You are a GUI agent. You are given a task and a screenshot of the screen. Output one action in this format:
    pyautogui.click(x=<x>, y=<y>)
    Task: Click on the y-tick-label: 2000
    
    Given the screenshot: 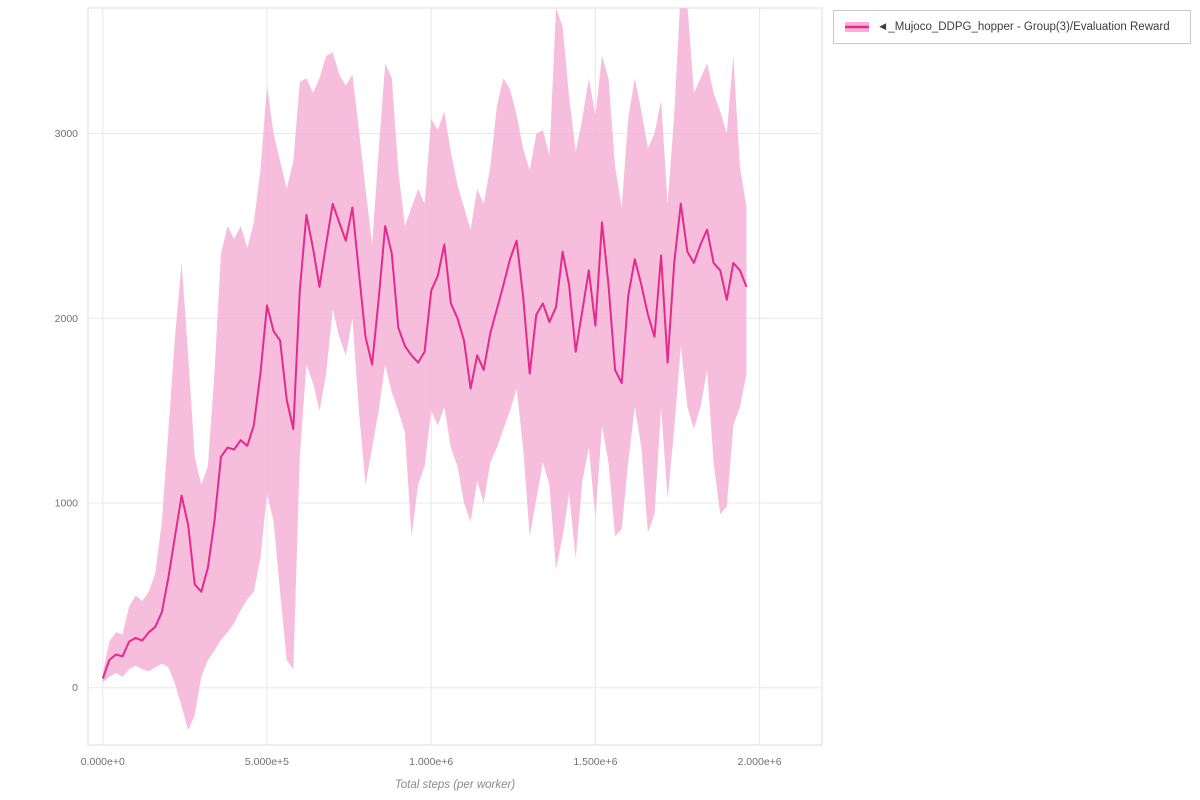 What is the action you would take?
    pyautogui.click(x=67, y=319)
    